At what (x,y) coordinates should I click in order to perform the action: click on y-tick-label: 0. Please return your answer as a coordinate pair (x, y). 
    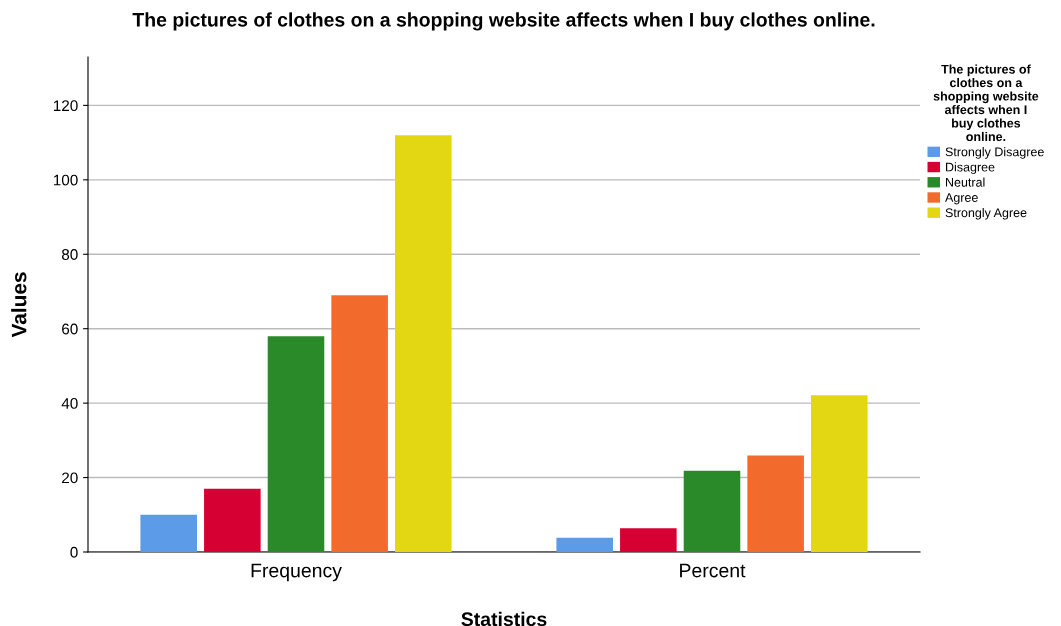
    Looking at the image, I should click on (74, 552).